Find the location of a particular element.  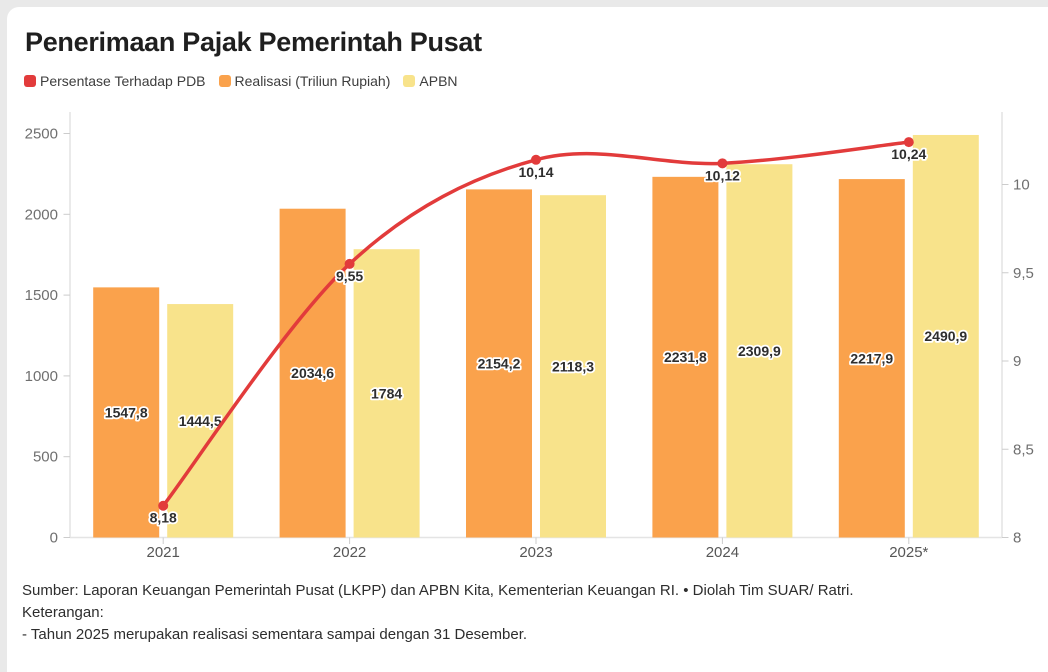

bar-label-apbn: 2118,3 is located at coordinates (573, 366).